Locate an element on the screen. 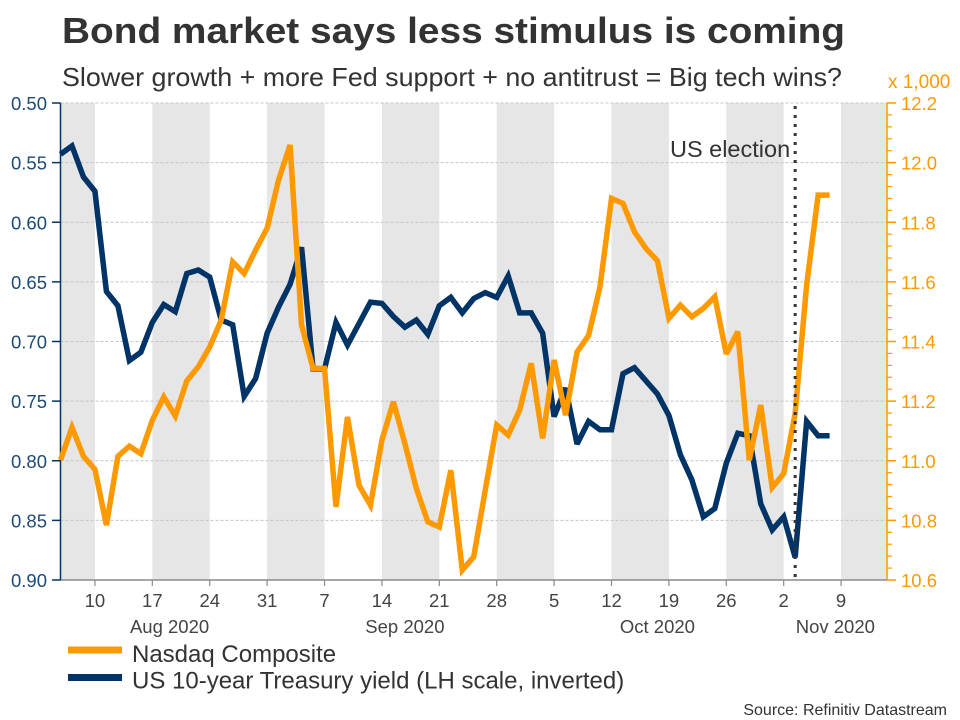  x-tick-label: 28 is located at coordinates (496, 600).